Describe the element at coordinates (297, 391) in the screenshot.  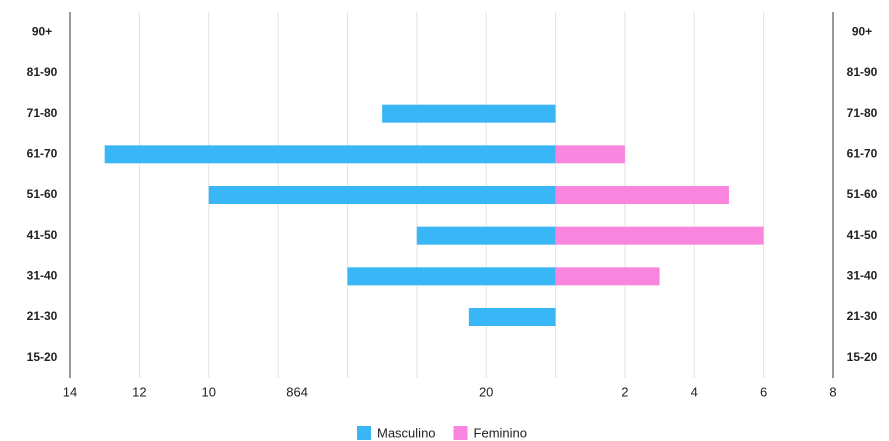
I see `x-tick-label: 864` at that location.